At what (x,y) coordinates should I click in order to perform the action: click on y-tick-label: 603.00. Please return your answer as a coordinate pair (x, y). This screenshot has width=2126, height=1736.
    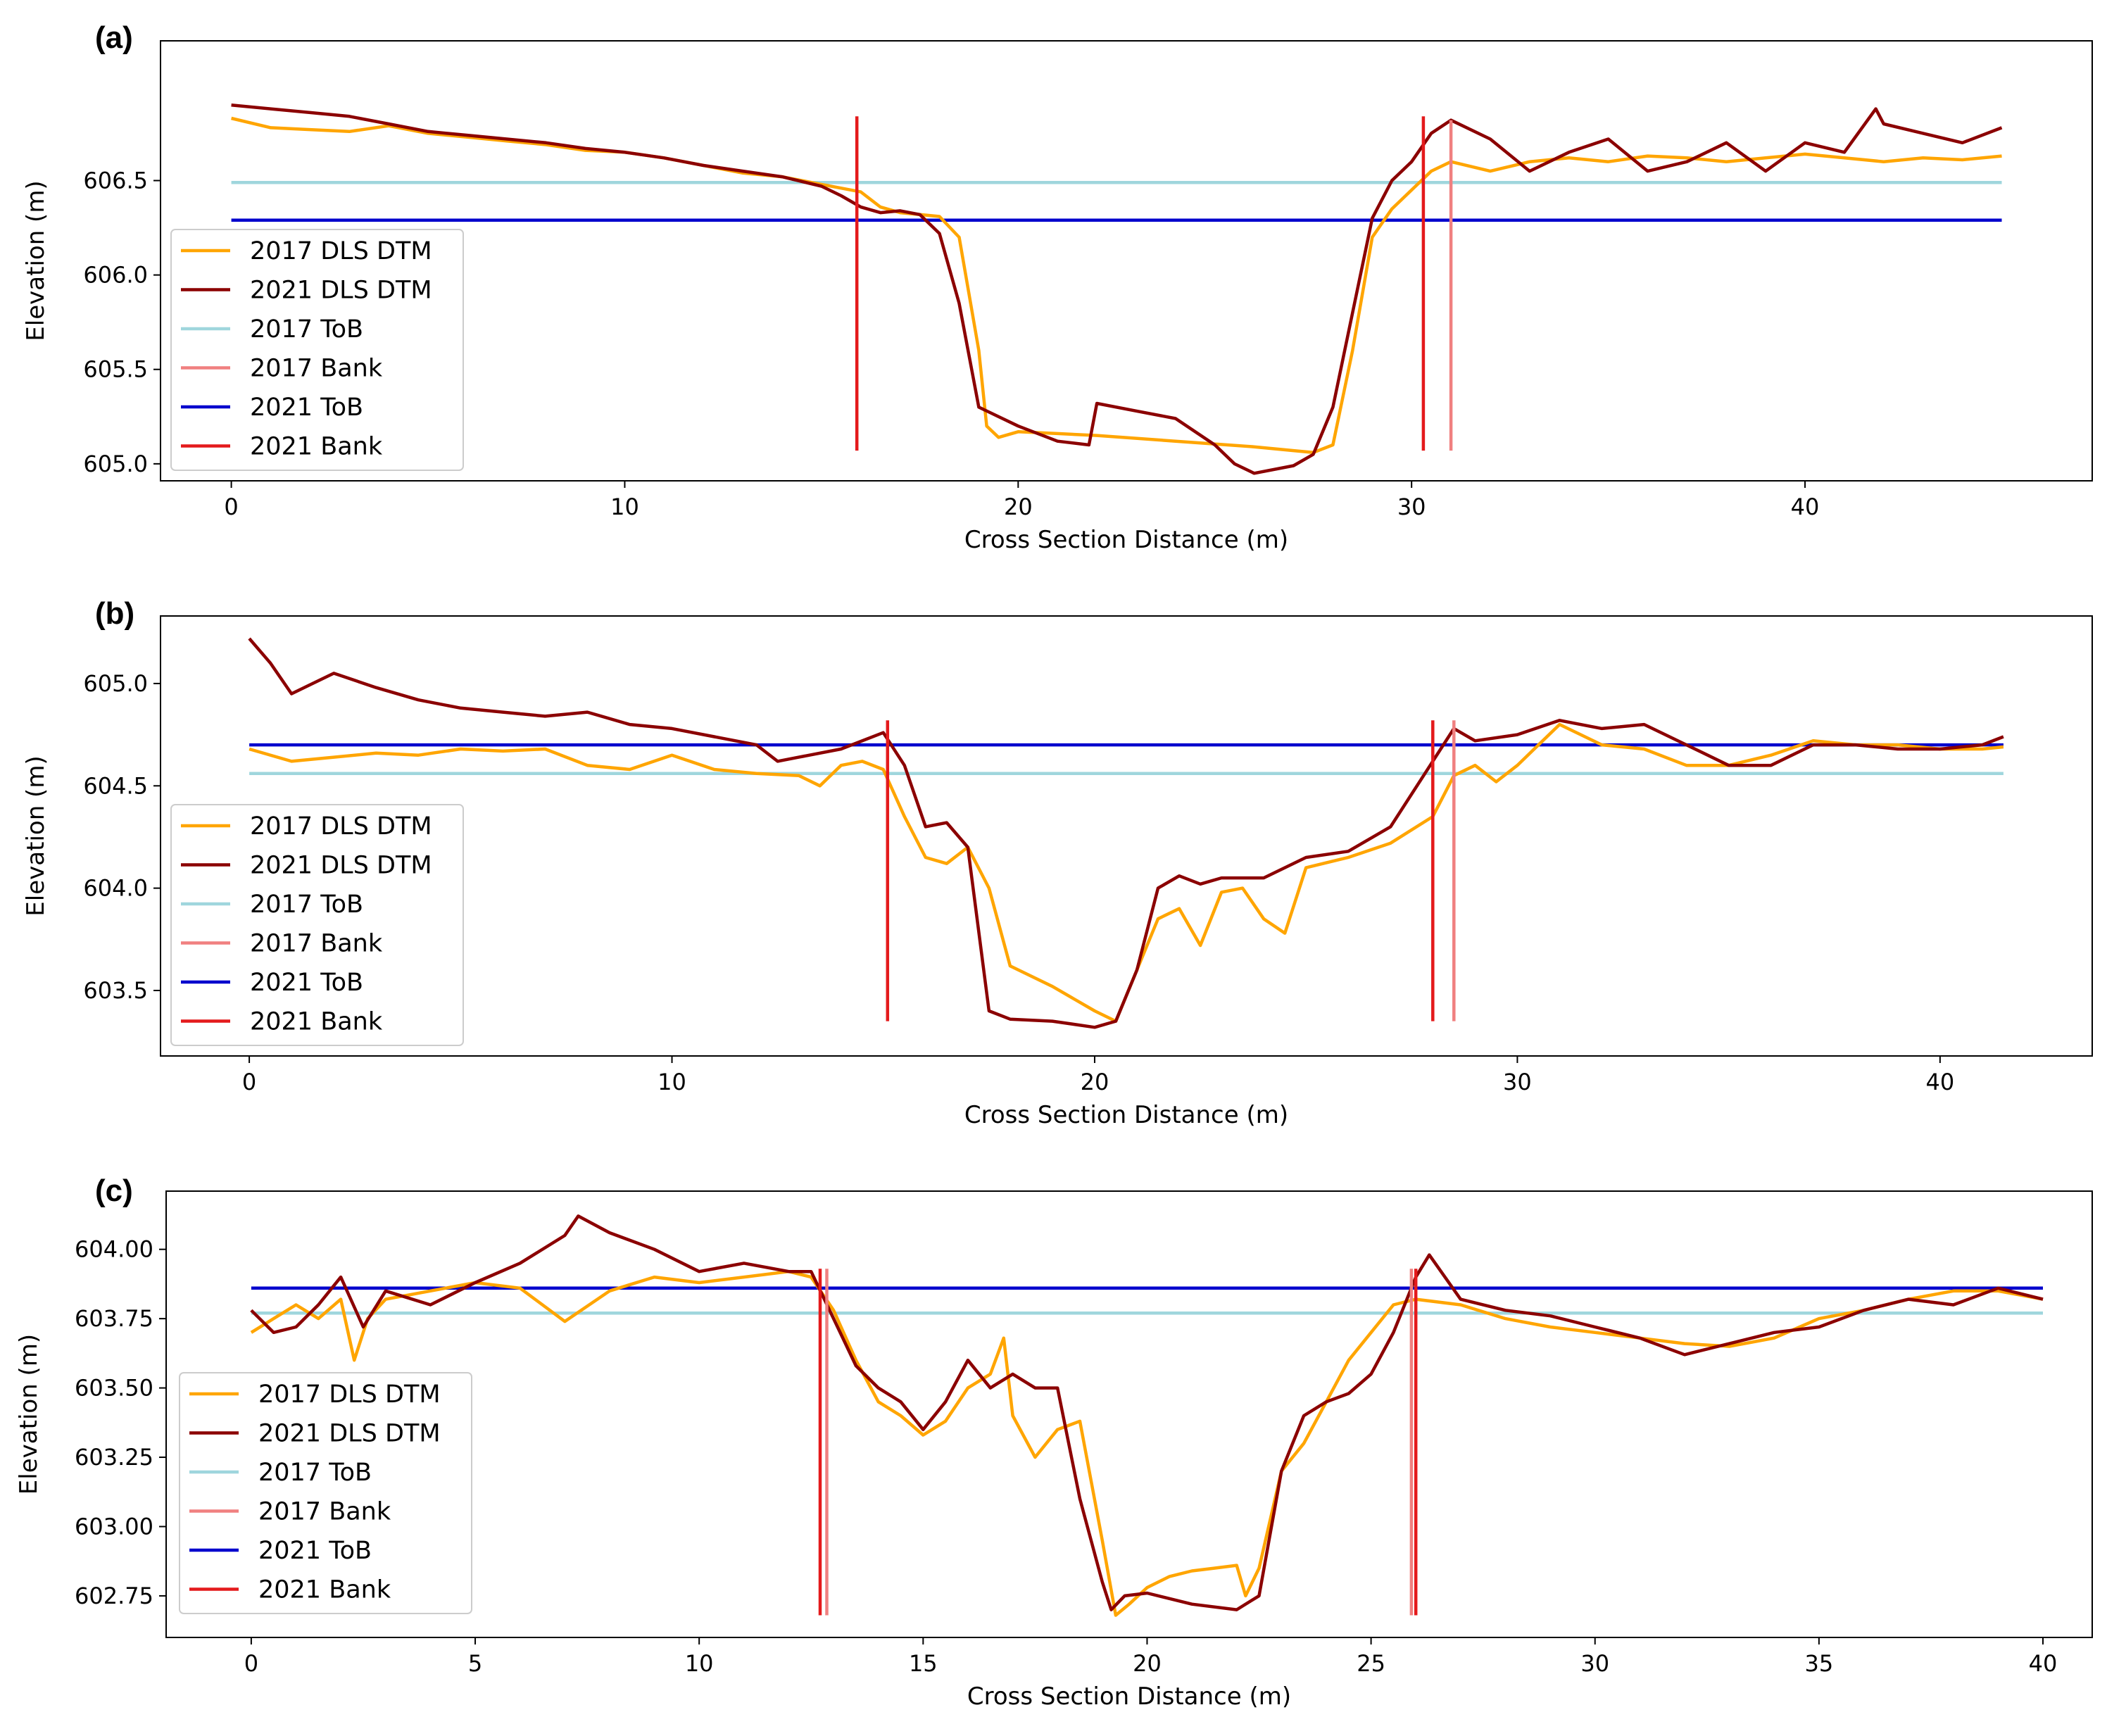
    Looking at the image, I should click on (114, 1526).